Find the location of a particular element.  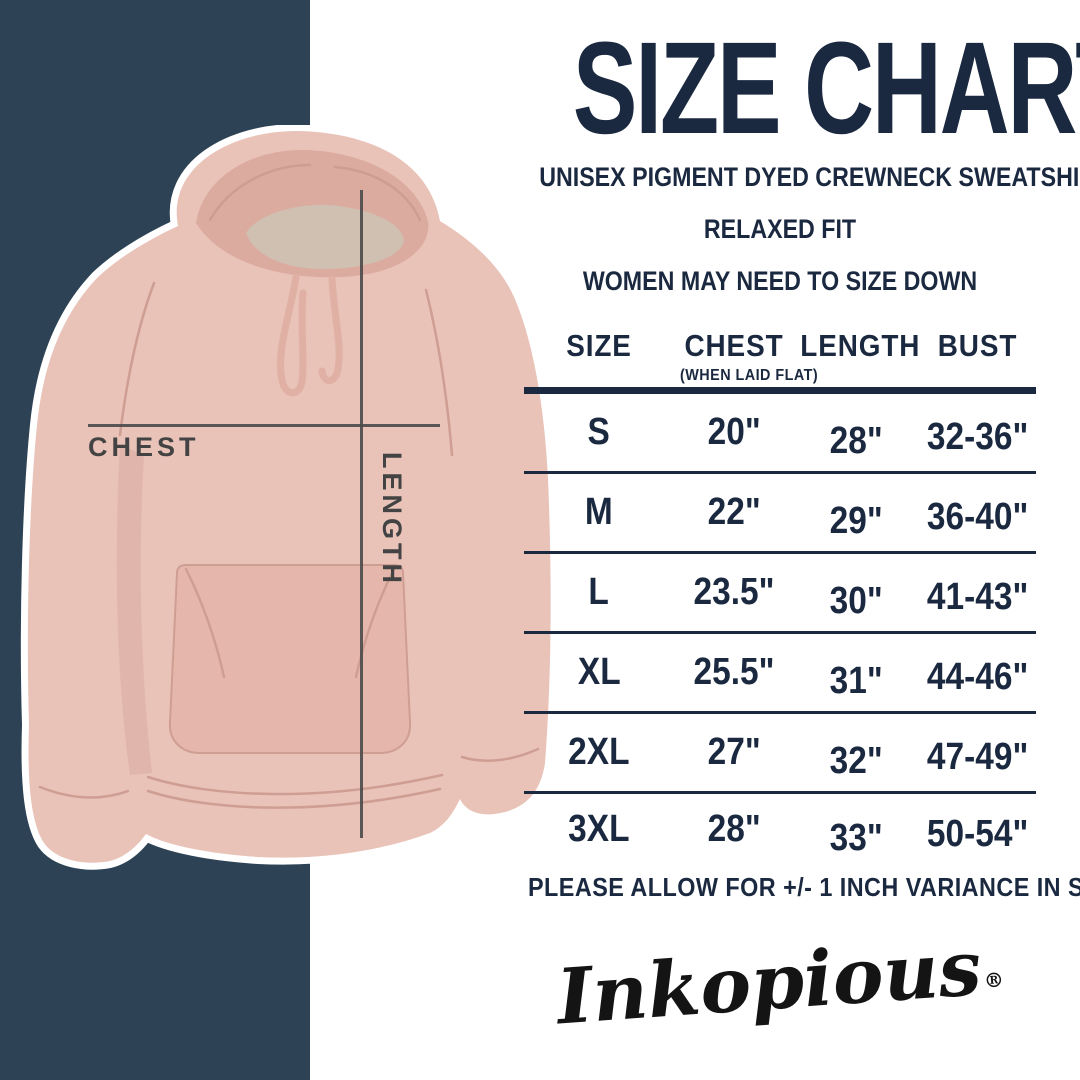

table-row: 3XL 28" 33" 50-54" is located at coordinates (780, 829).